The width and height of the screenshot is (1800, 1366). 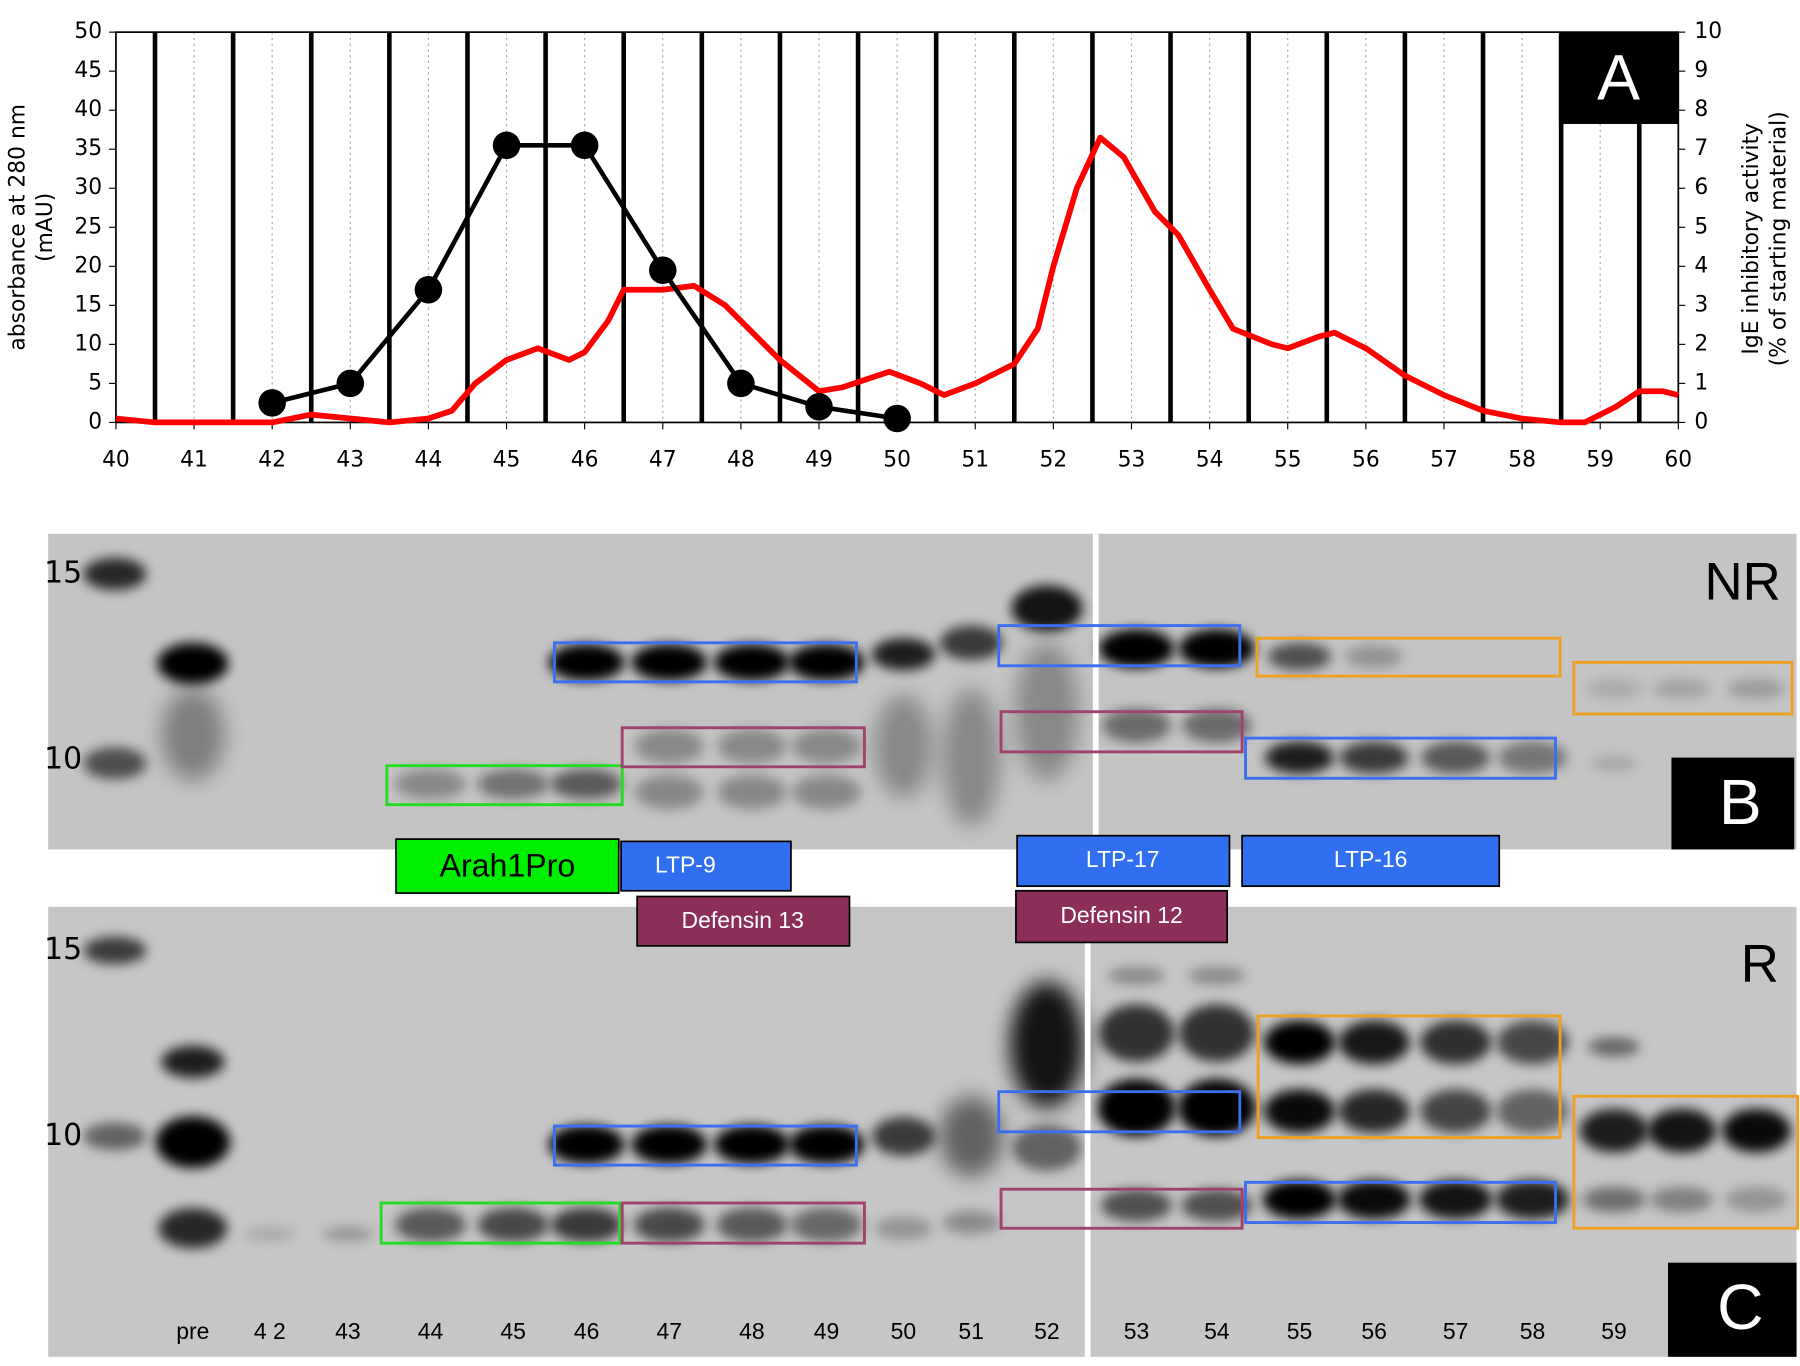 I want to click on lane-label: pre, so click(x=192, y=1331).